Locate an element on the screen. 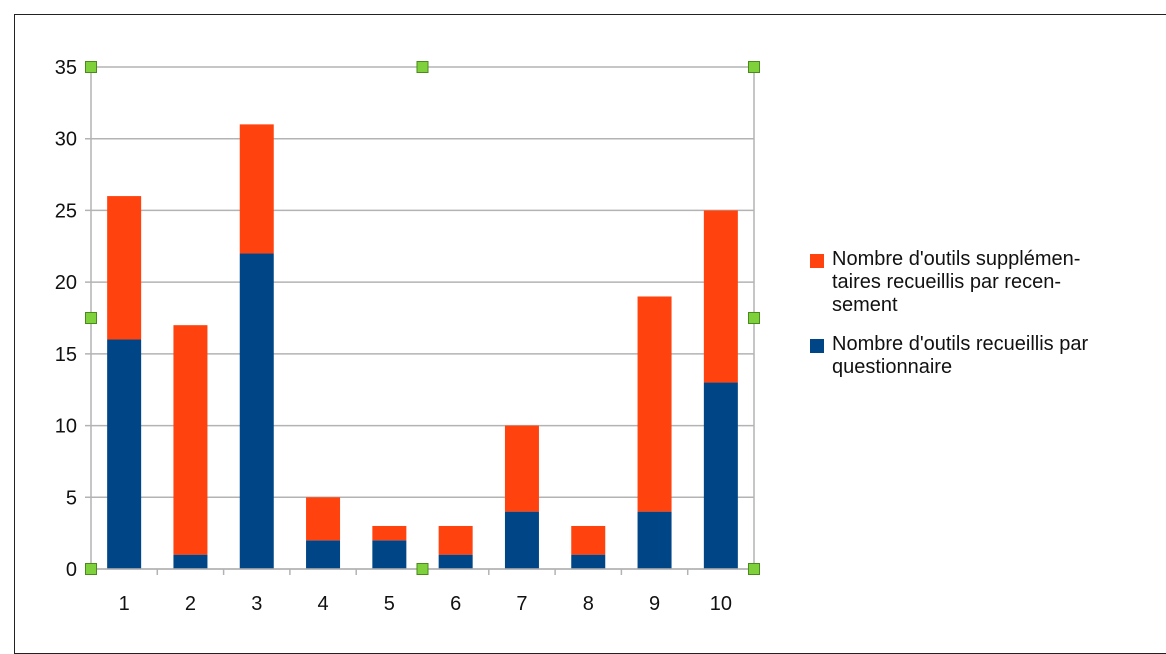  y-tick-label: 10 is located at coordinates (66, 427).